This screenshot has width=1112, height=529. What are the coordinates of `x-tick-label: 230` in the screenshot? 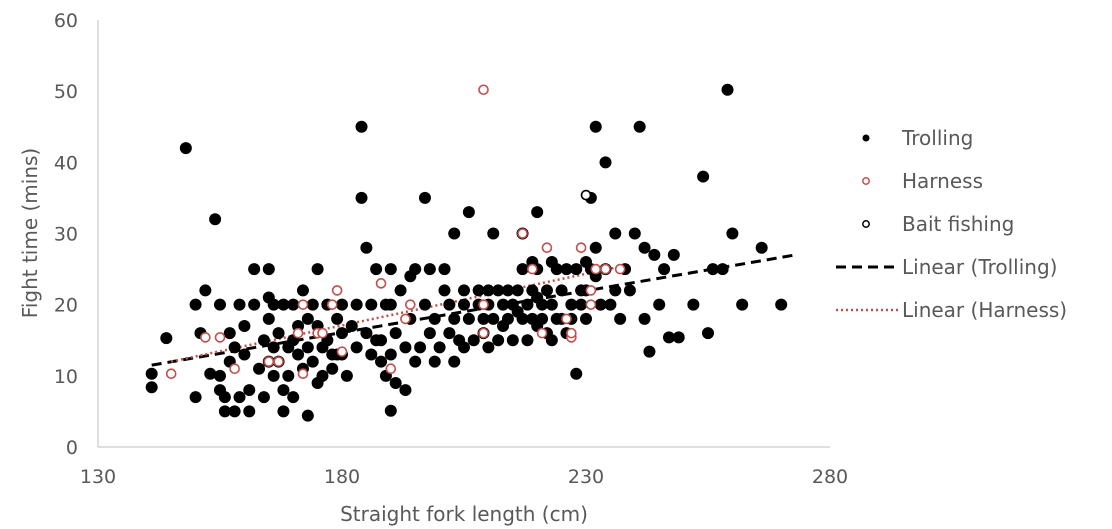 It's located at (586, 477).